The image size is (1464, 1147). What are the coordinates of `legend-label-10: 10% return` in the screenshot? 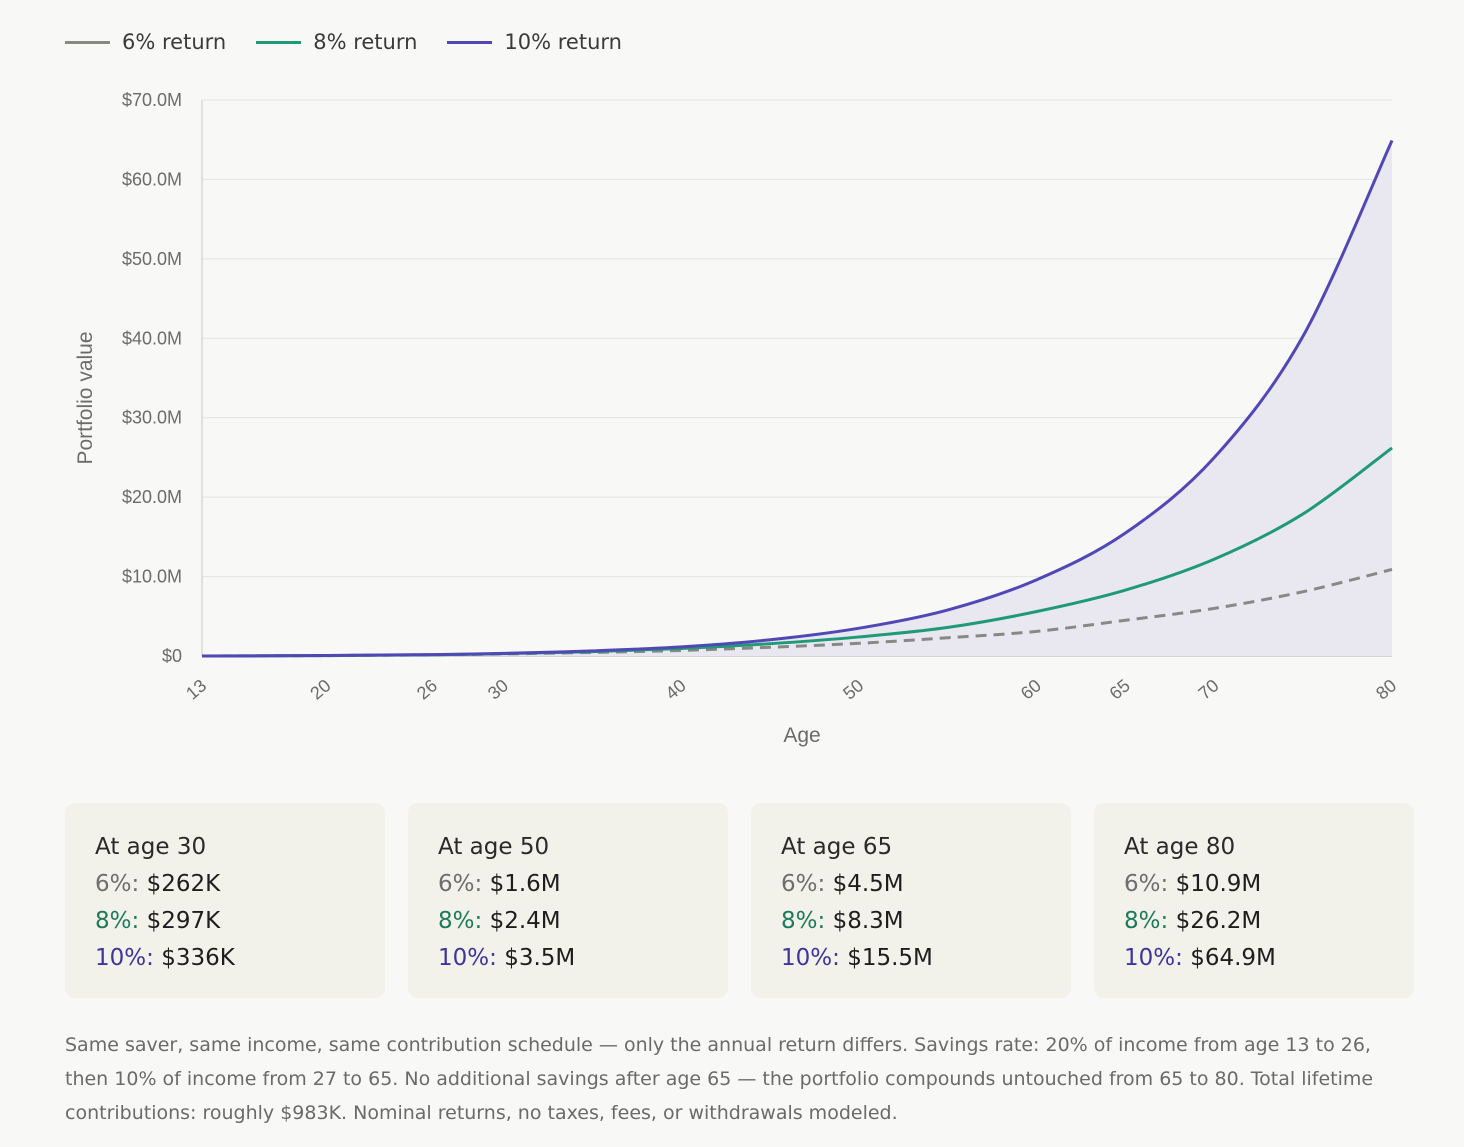 It's located at (563, 42).